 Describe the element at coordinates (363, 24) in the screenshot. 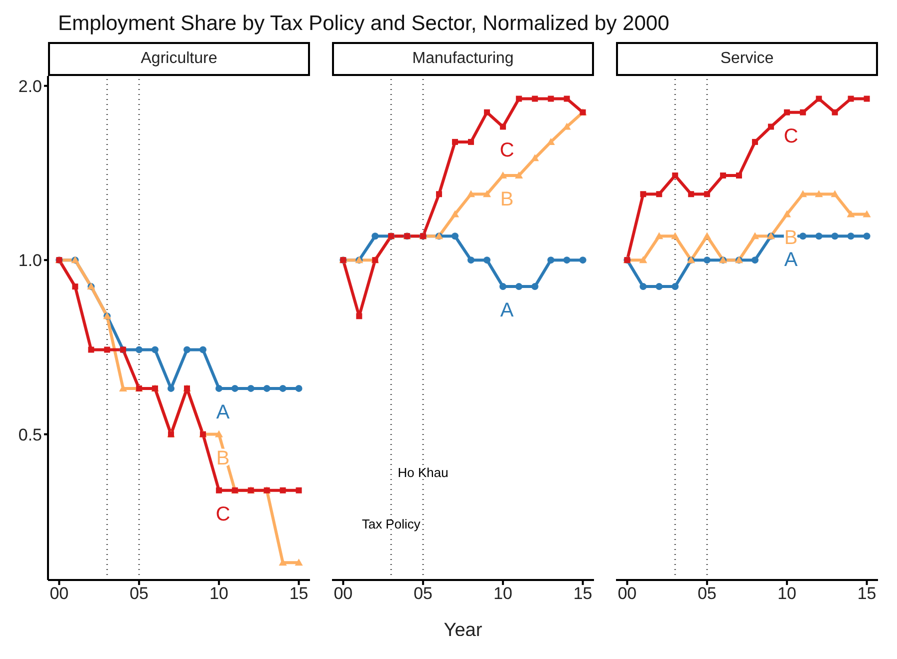

I see `text: Employment Share by Tax Policy and Sector, Normalized by 2000` at that location.